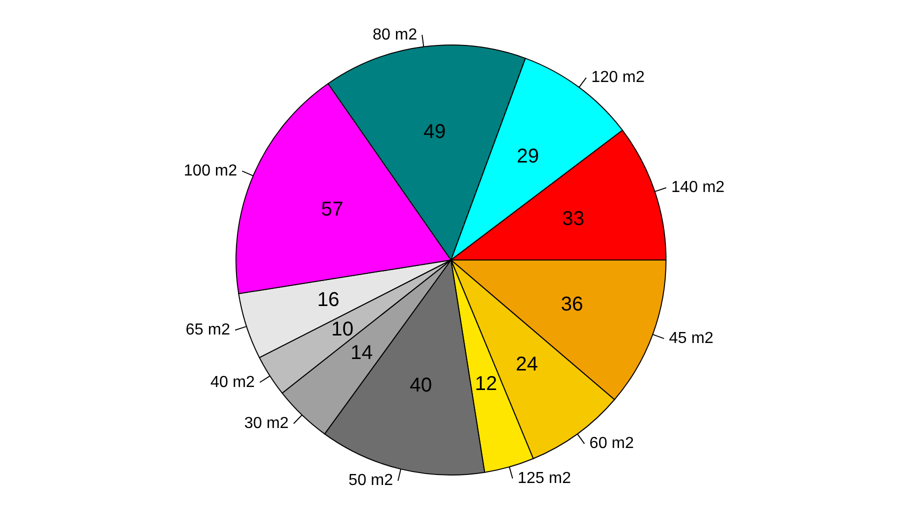 The image size is (899, 519). Describe the element at coordinates (332, 209) in the screenshot. I see `data-label: 57` at that location.